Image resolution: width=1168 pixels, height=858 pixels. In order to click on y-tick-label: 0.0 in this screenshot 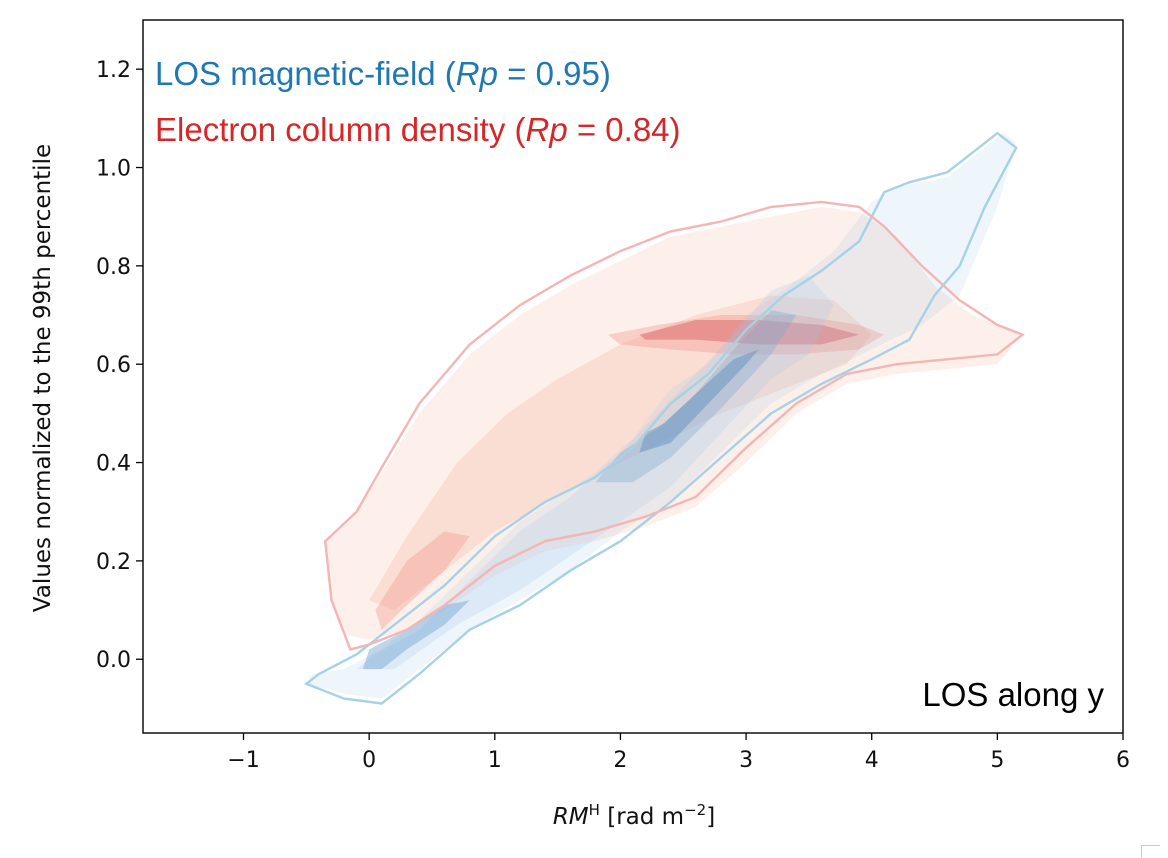, I will do `click(113, 660)`.